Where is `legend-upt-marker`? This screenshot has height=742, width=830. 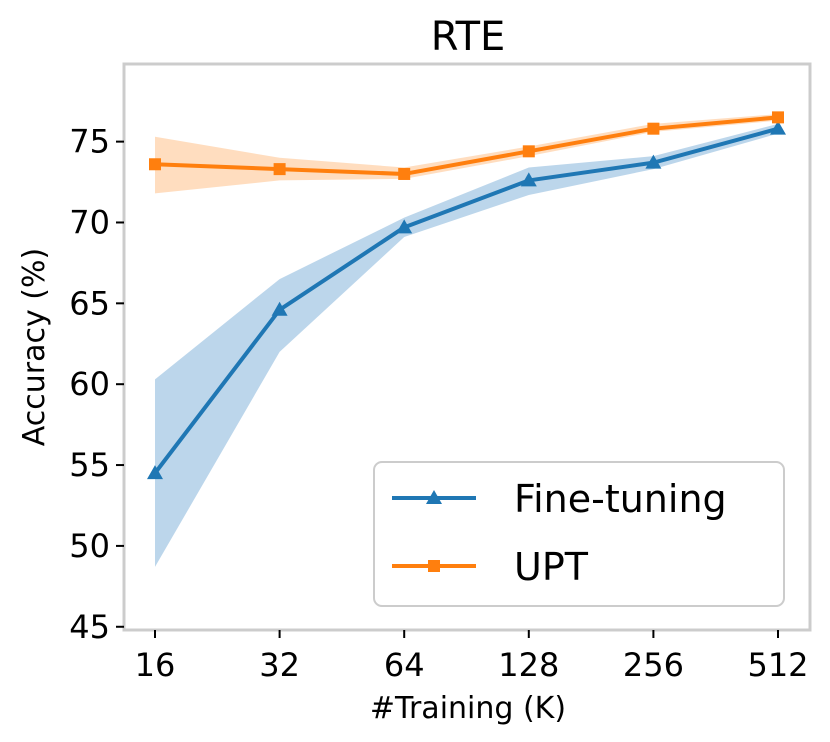
legend-upt-marker is located at coordinates (434, 566).